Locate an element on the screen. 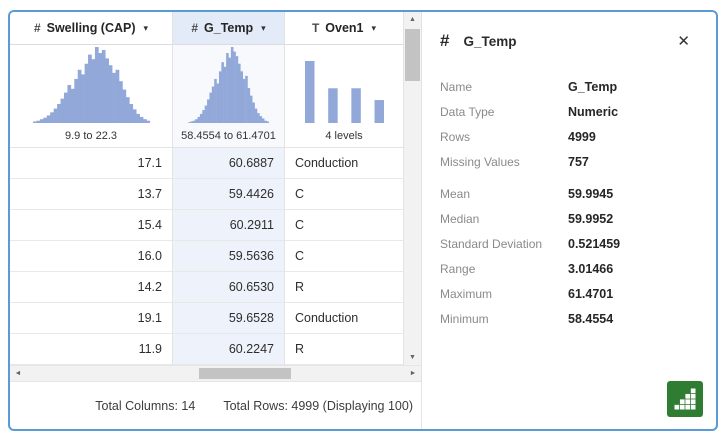  column-oven1: T Oven1 ▾ 4 levels Conduction C C C R Conduction R is located at coordinates (344, 188).